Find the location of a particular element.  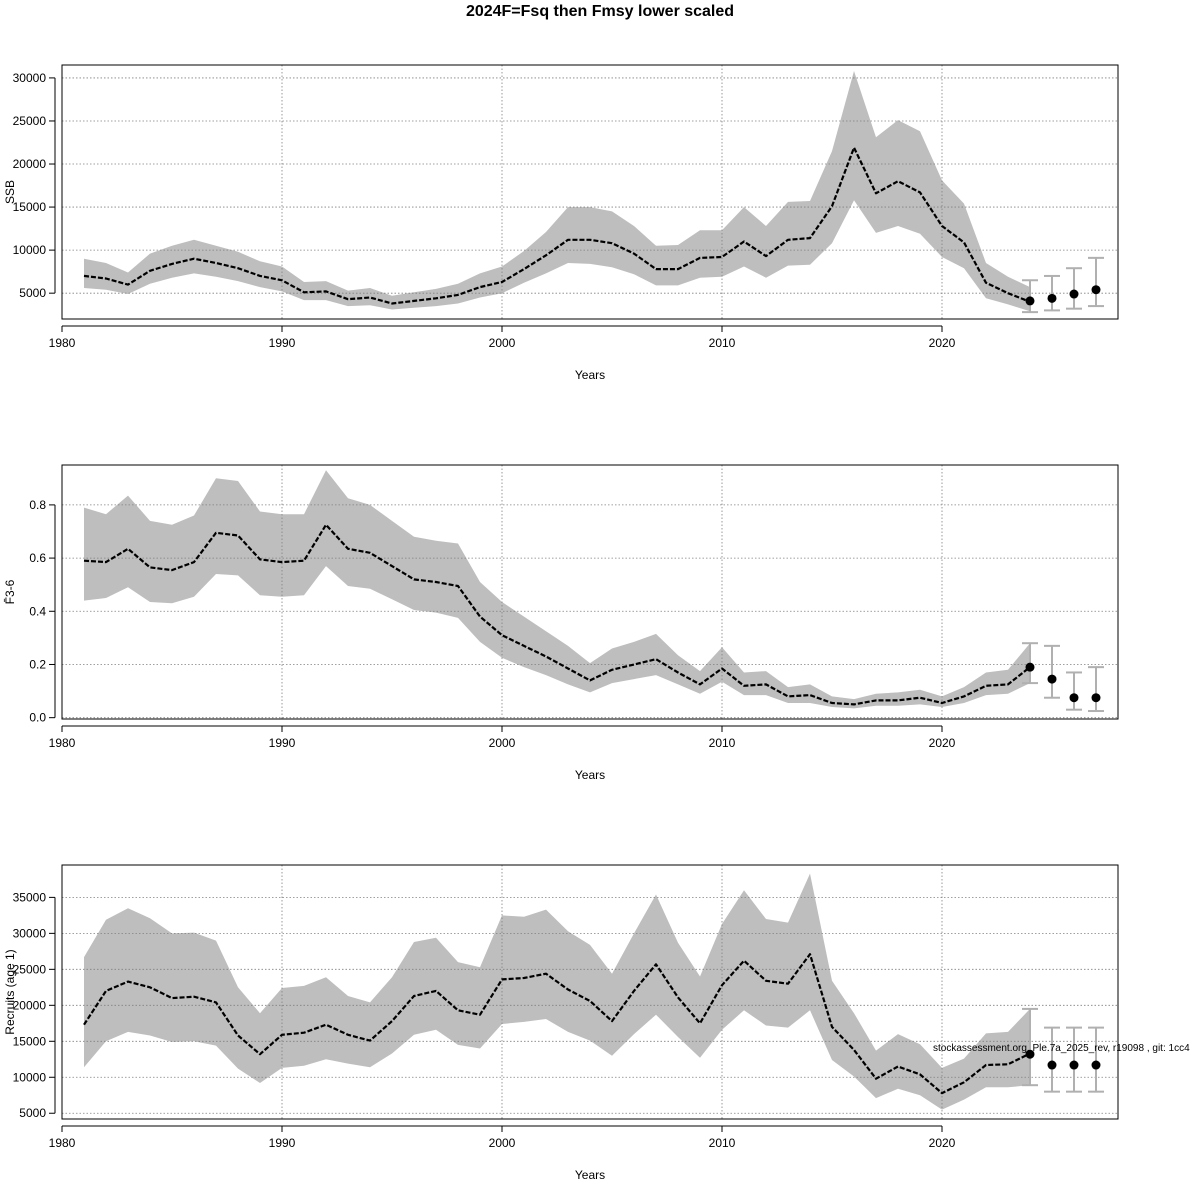

y-tick-label: 0.2 is located at coordinates (37, 664).